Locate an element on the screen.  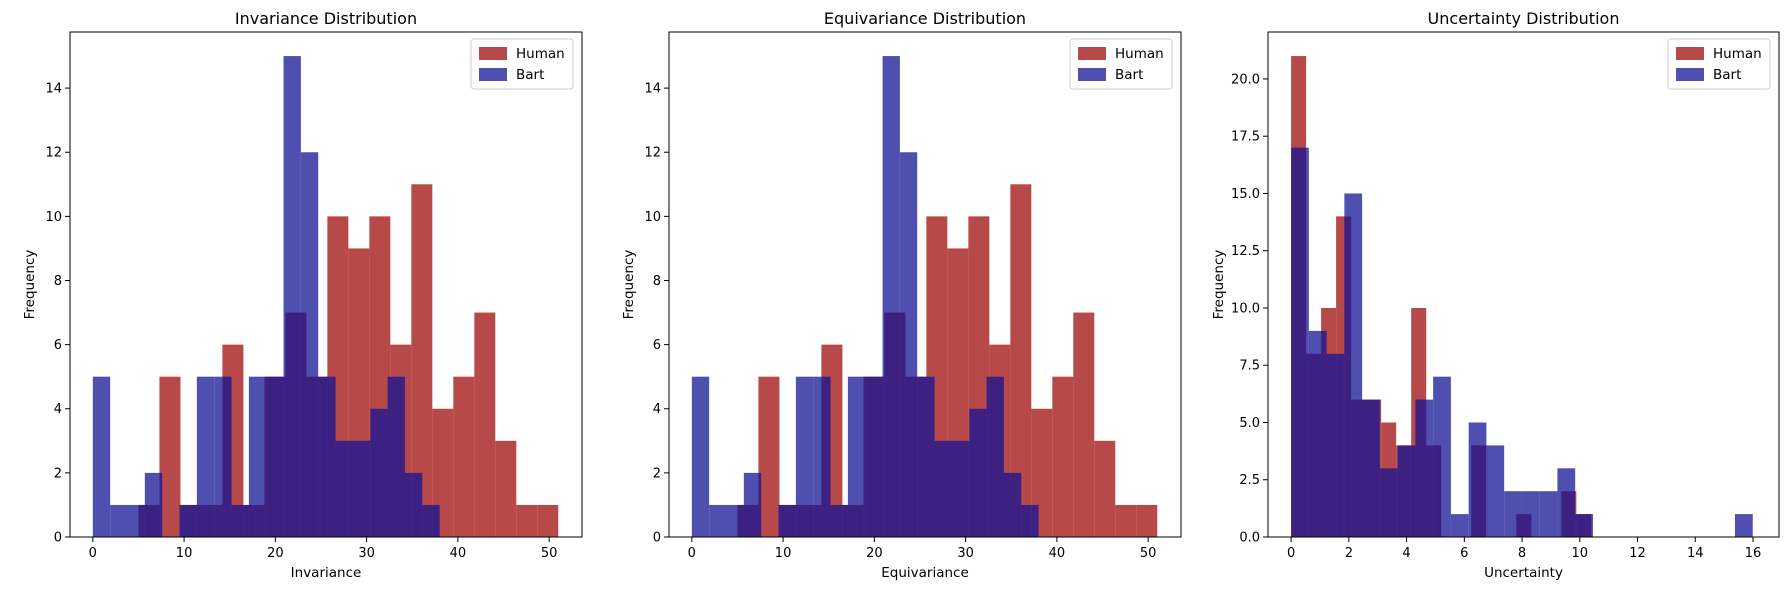
x-tick-label: 6 is located at coordinates (1464, 553).